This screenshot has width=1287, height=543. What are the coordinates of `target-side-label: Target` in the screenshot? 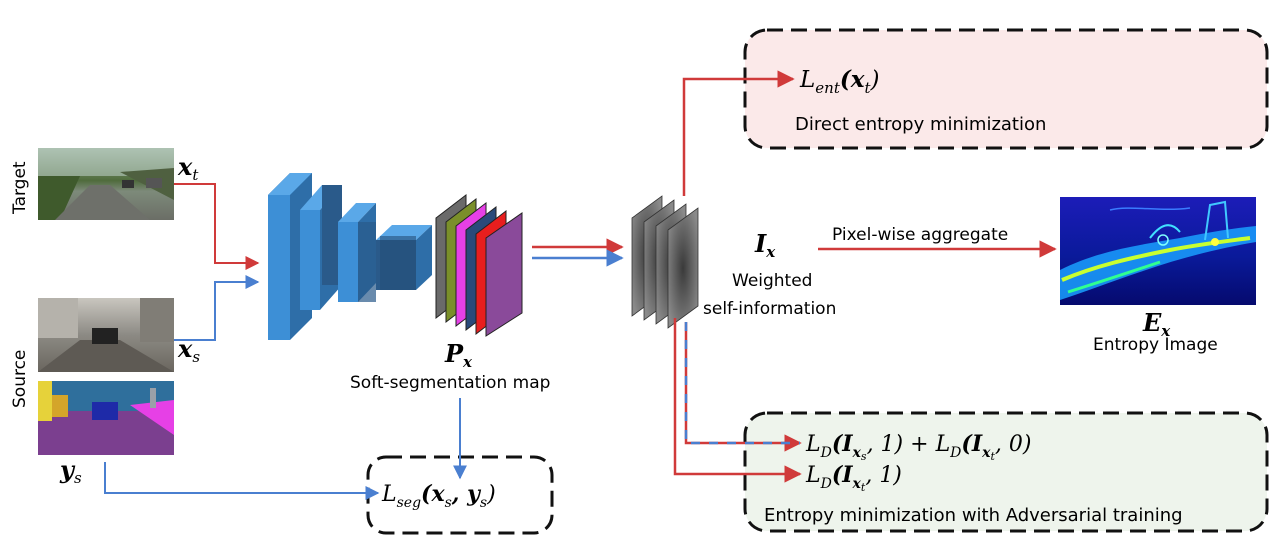 It's located at (20, 188).